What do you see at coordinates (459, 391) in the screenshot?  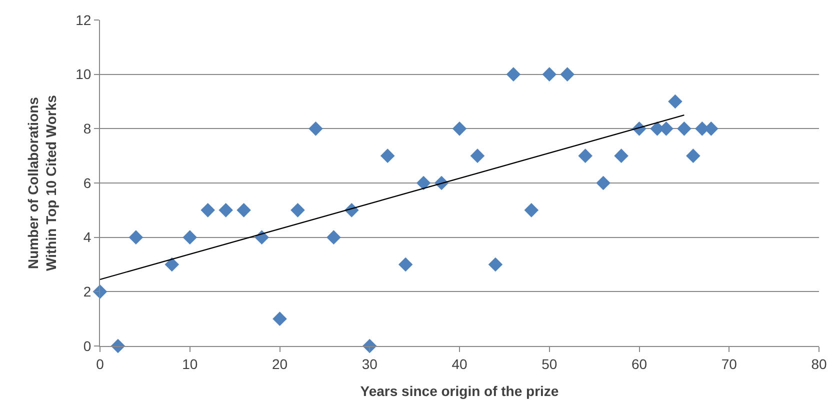 I see `x-axis-title: Years since origin of the prize` at bounding box center [459, 391].